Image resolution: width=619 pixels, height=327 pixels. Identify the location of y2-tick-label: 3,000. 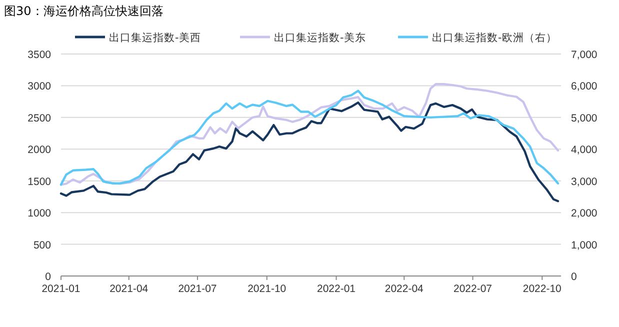
(584, 182).